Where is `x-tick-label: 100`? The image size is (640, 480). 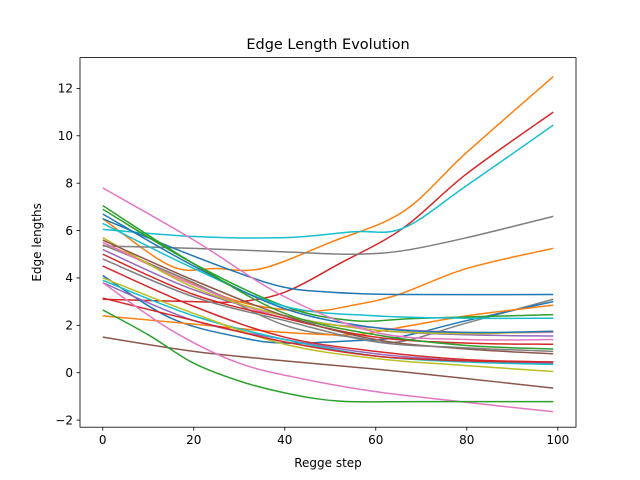
x-tick-label: 100 is located at coordinates (557, 440).